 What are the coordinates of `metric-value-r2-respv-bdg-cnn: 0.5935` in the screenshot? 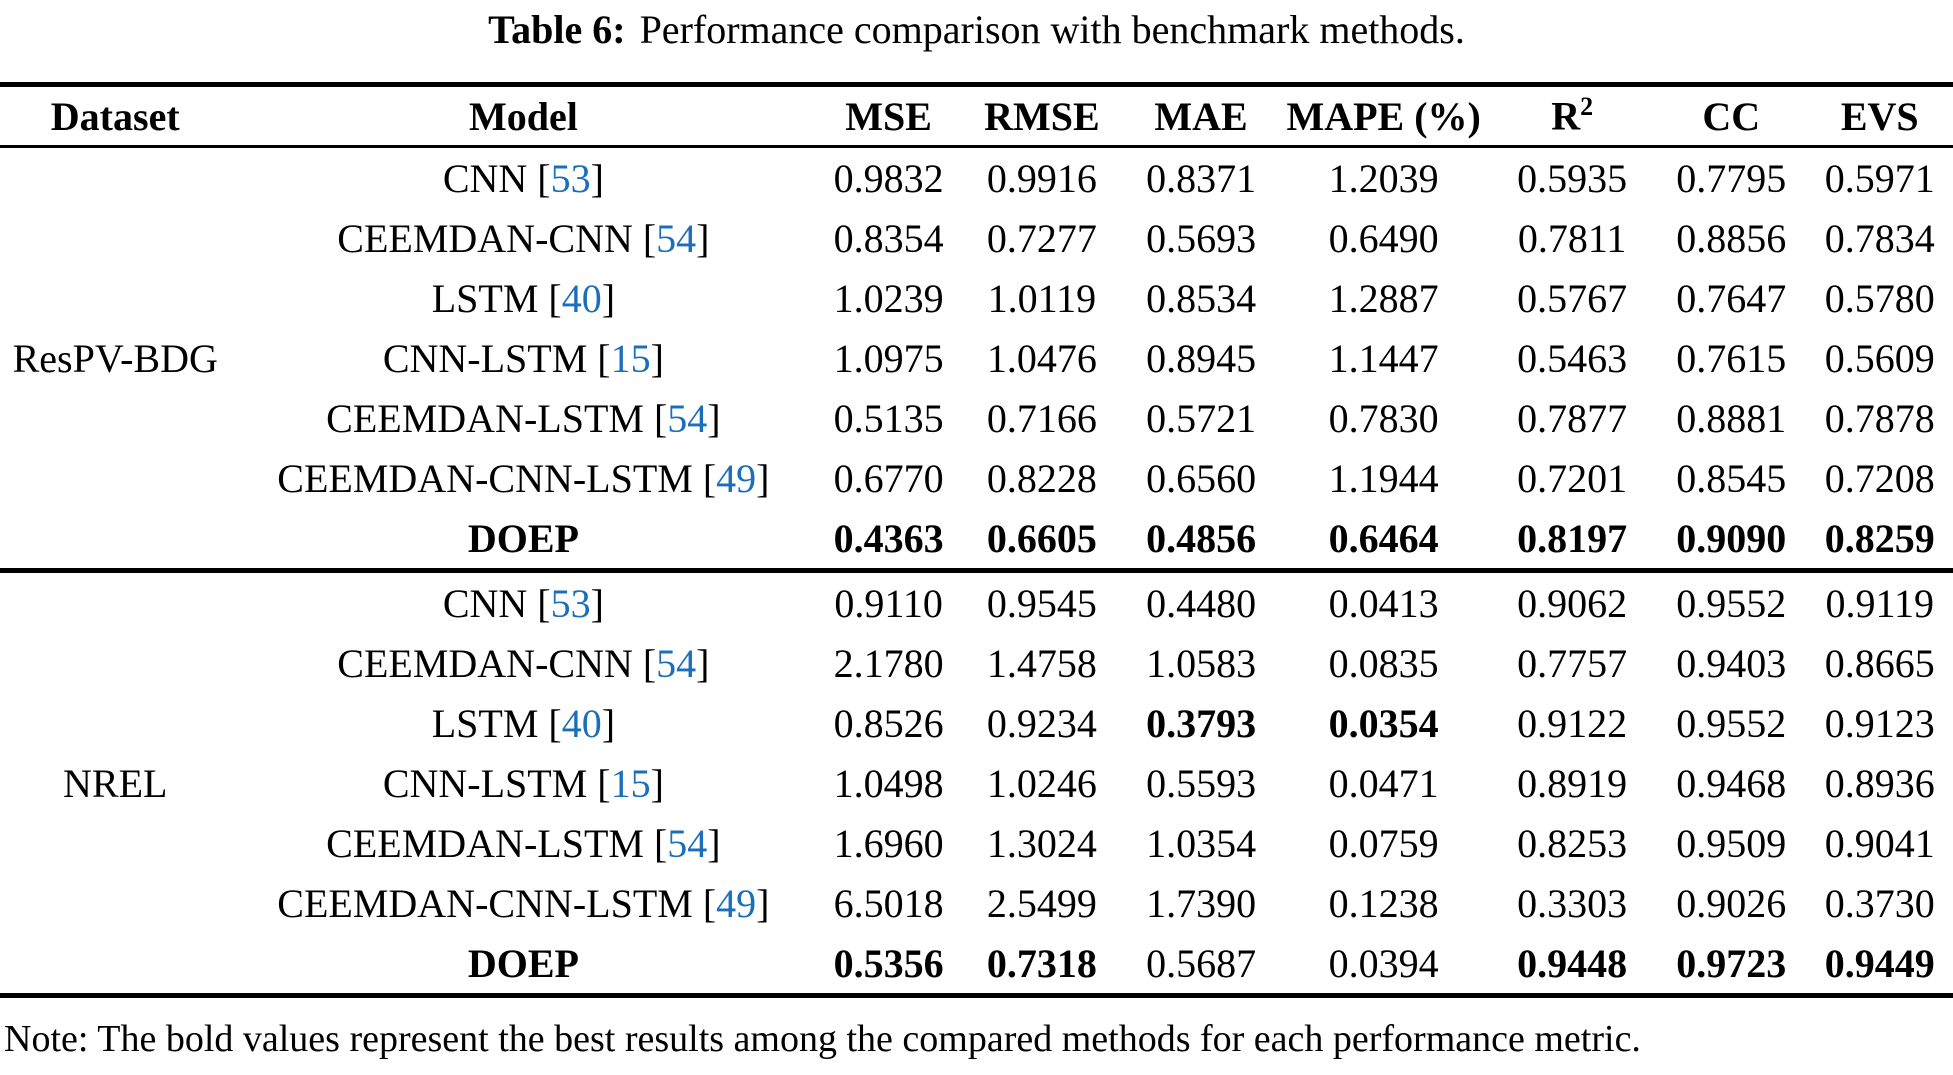 It's located at (1572, 178).